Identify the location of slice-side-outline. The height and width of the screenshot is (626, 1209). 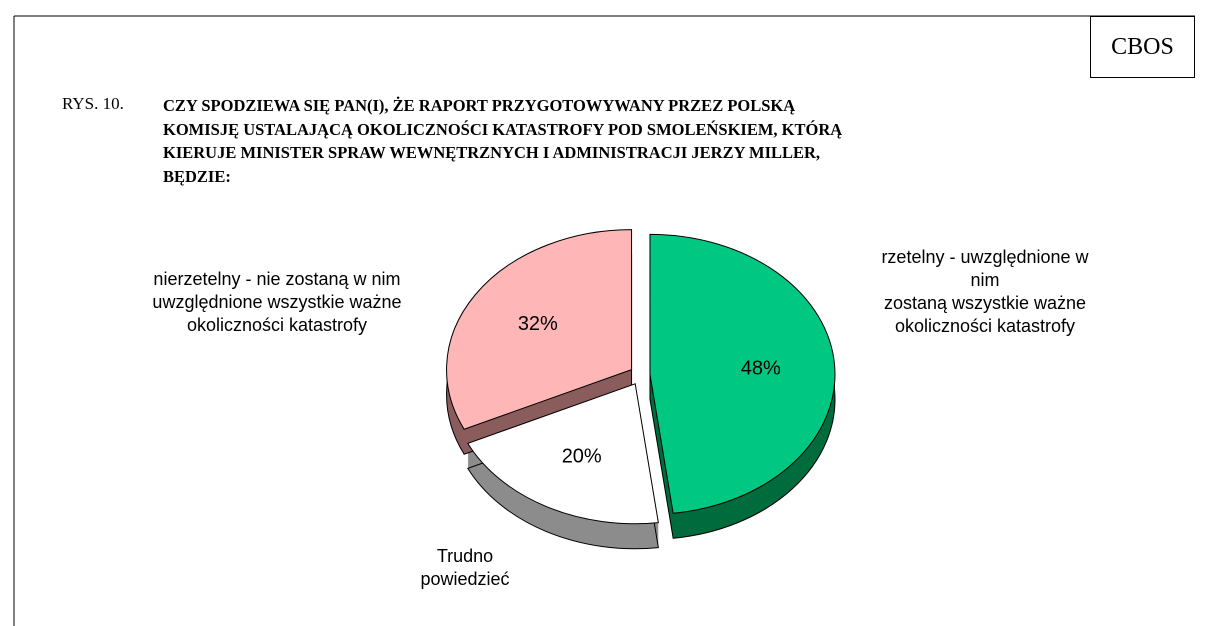
(563, 479).